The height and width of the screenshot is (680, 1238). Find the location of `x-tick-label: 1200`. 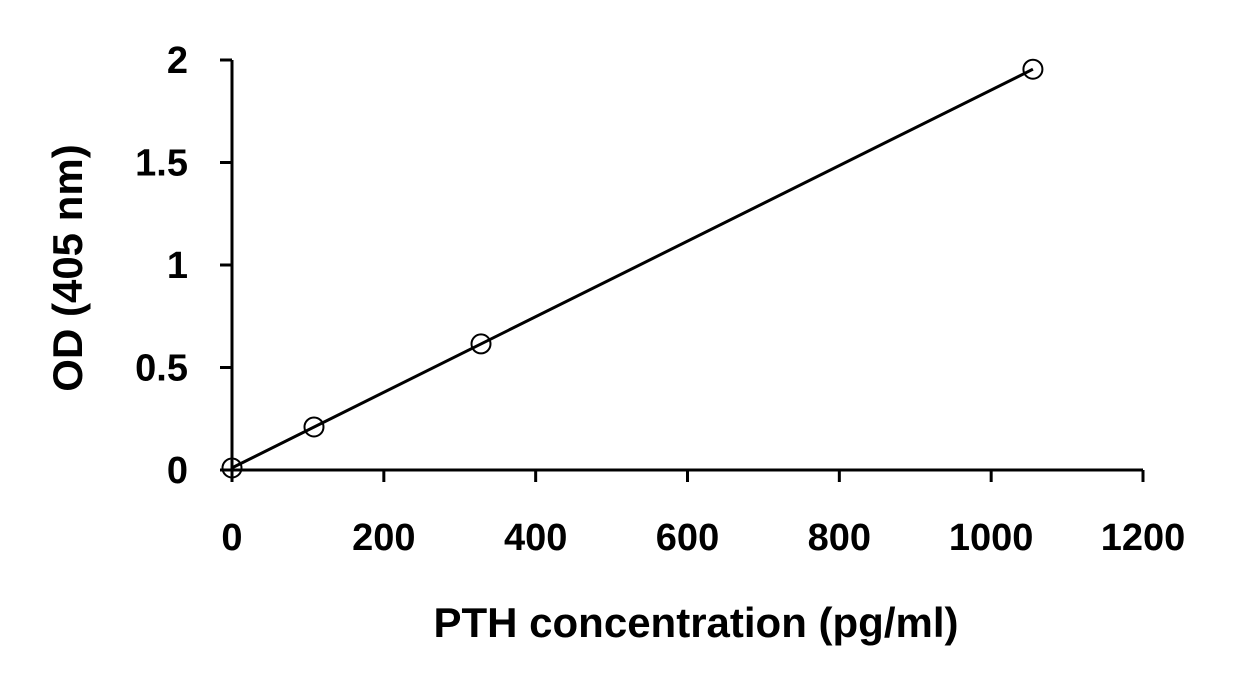

x-tick-label: 1200 is located at coordinates (1143, 538).